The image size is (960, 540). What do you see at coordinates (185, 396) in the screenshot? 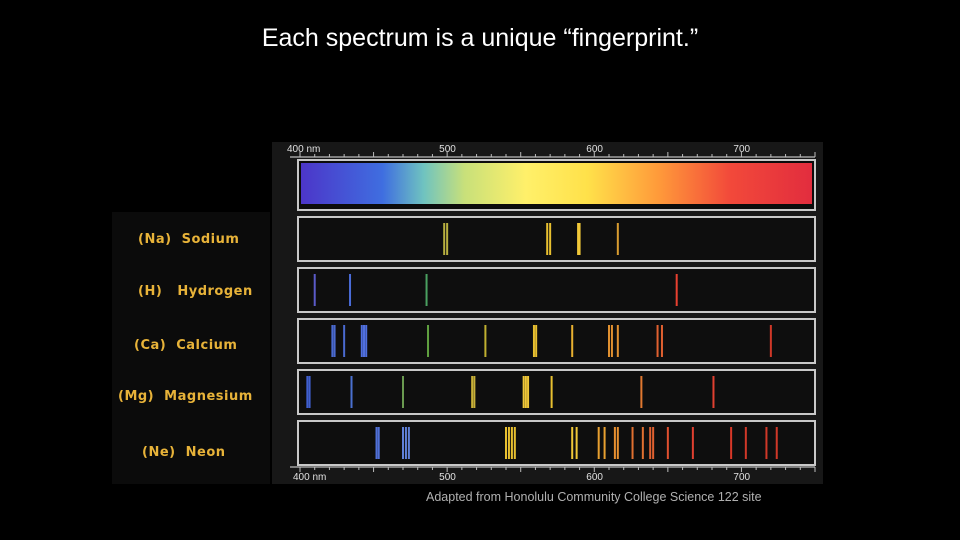
I see `element-label: (Mg) Magnesium` at bounding box center [185, 396].